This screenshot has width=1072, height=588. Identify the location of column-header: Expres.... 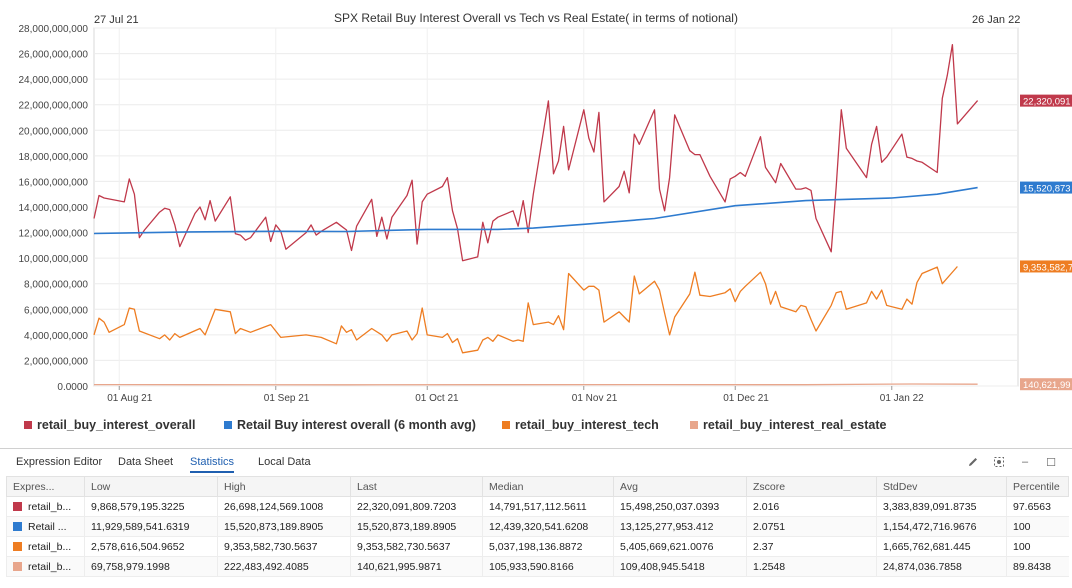
(45, 486).